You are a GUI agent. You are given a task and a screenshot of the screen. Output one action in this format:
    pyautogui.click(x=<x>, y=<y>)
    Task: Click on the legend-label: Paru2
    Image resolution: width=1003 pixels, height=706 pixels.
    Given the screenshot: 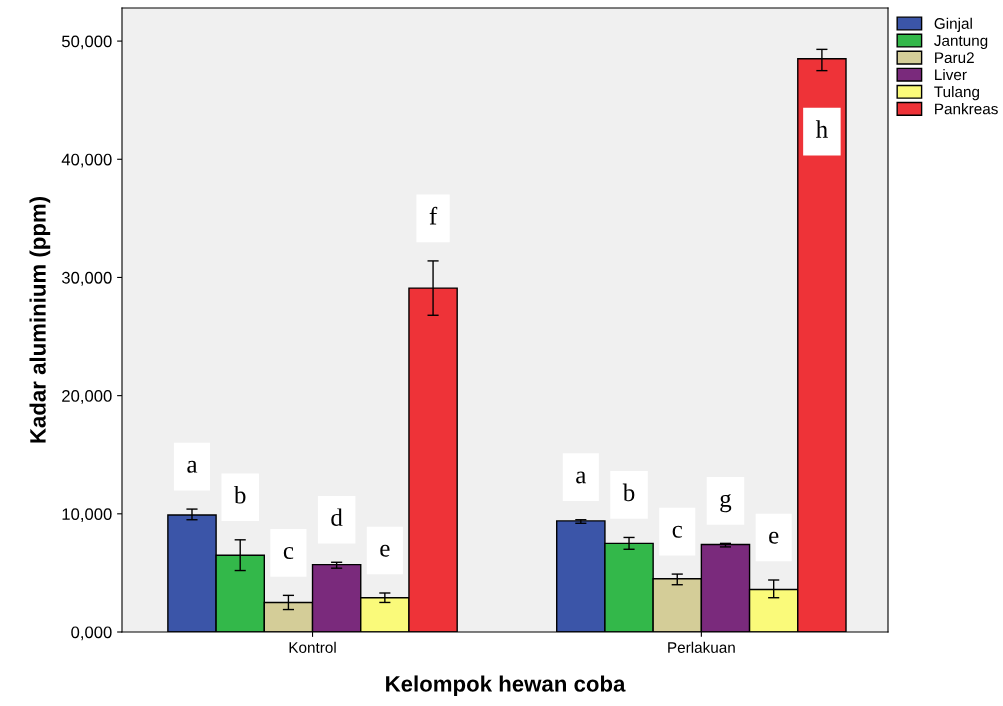 What is the action you would take?
    pyautogui.click(x=954, y=58)
    